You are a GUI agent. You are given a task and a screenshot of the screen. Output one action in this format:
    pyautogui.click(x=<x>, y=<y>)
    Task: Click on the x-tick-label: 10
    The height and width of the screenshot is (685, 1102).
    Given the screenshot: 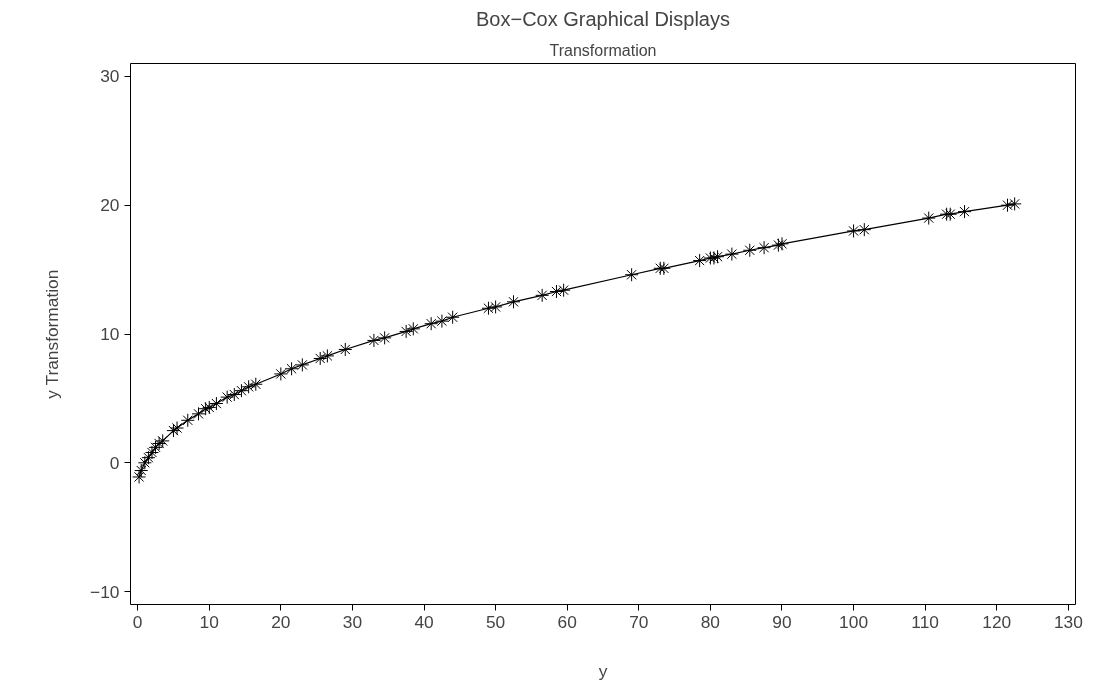 What is the action you would take?
    pyautogui.click(x=209, y=621)
    